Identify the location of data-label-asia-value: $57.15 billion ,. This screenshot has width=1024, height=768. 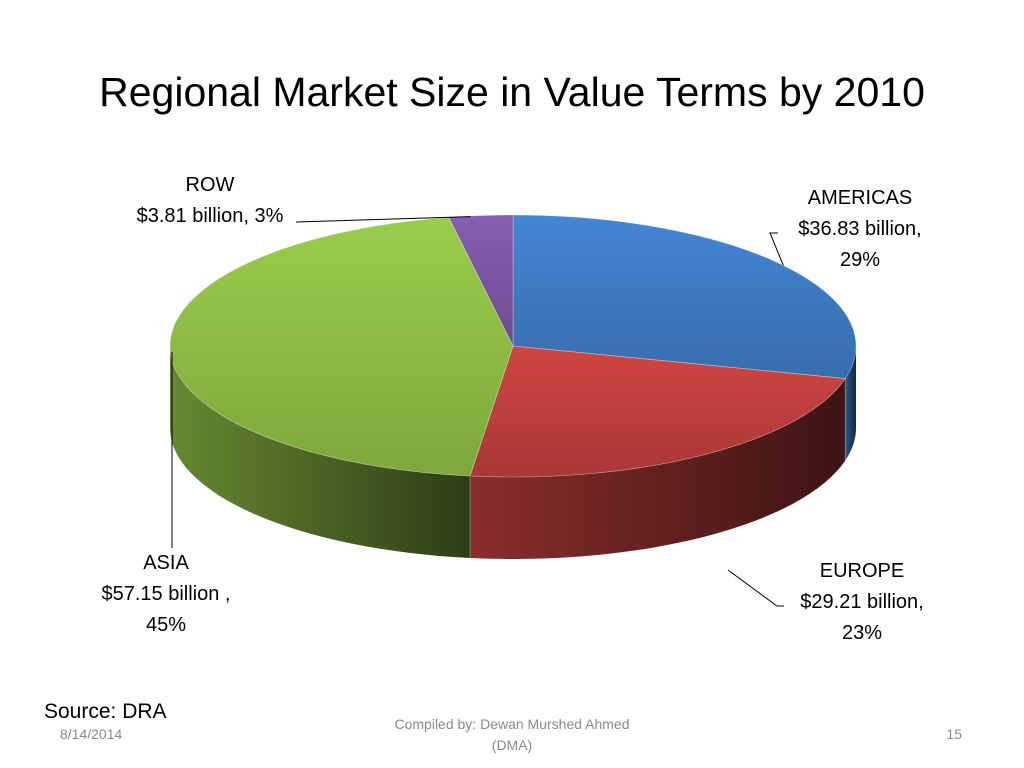
(166, 594).